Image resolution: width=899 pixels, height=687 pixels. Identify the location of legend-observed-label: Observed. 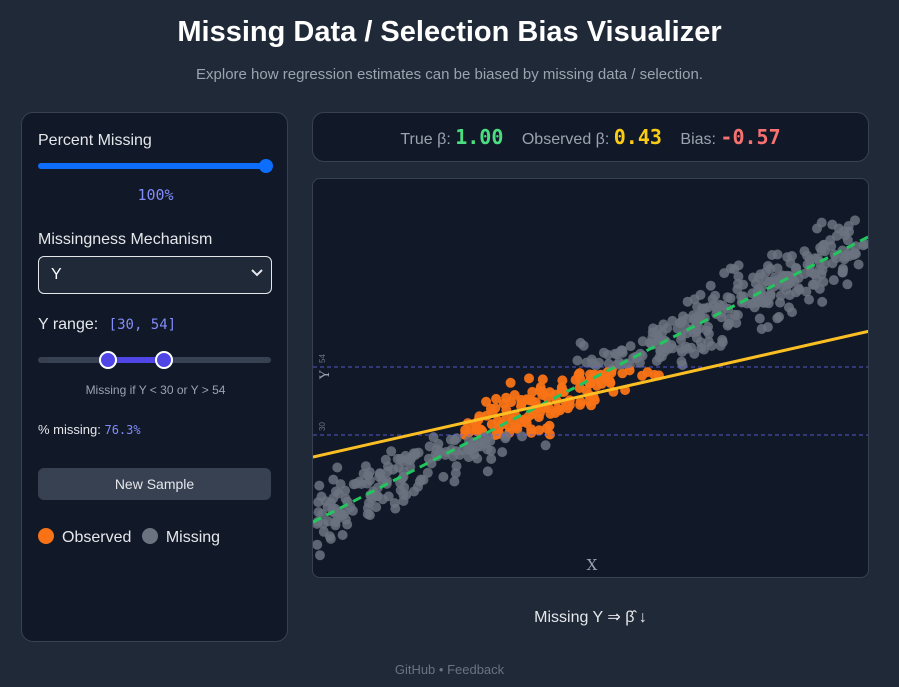
(97, 537).